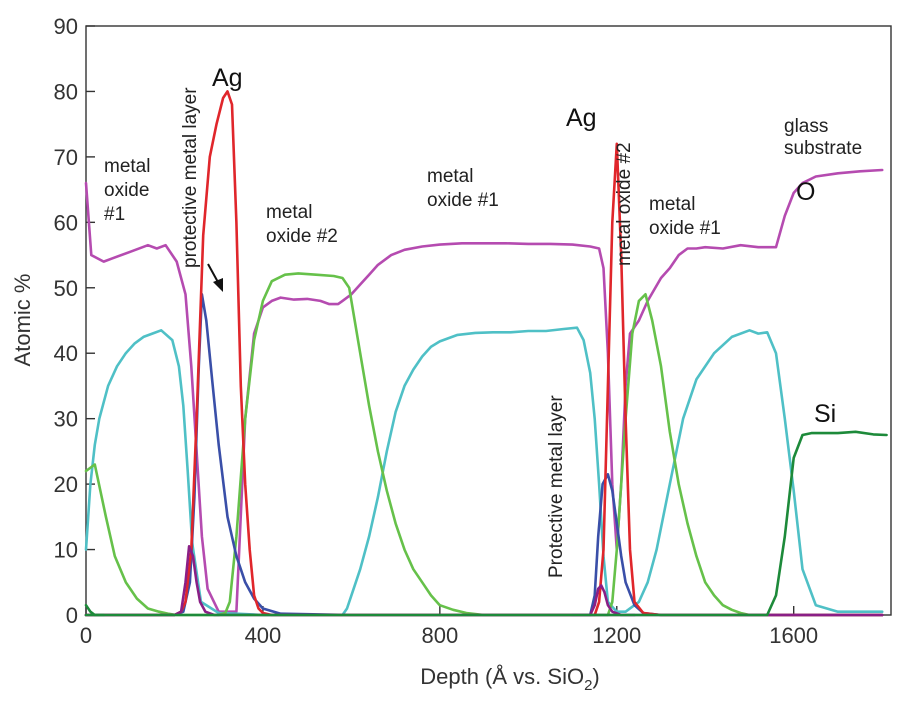  Describe the element at coordinates (66, 288) in the screenshot. I see `y-tick-label: 50` at that location.